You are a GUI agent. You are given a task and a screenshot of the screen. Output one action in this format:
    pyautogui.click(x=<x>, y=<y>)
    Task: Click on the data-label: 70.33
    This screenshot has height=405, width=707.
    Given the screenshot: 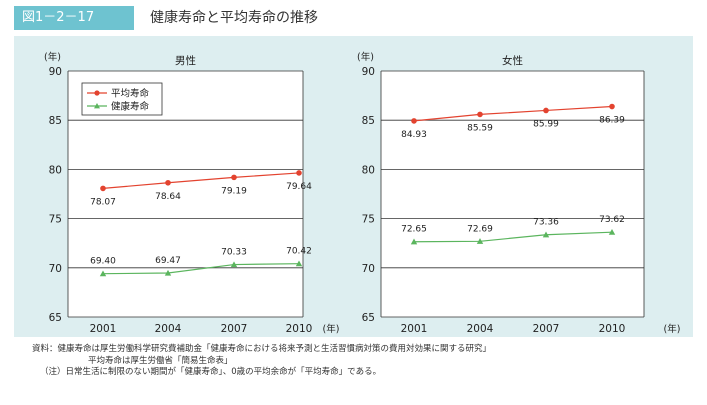 What is the action you would take?
    pyautogui.click(x=234, y=253)
    